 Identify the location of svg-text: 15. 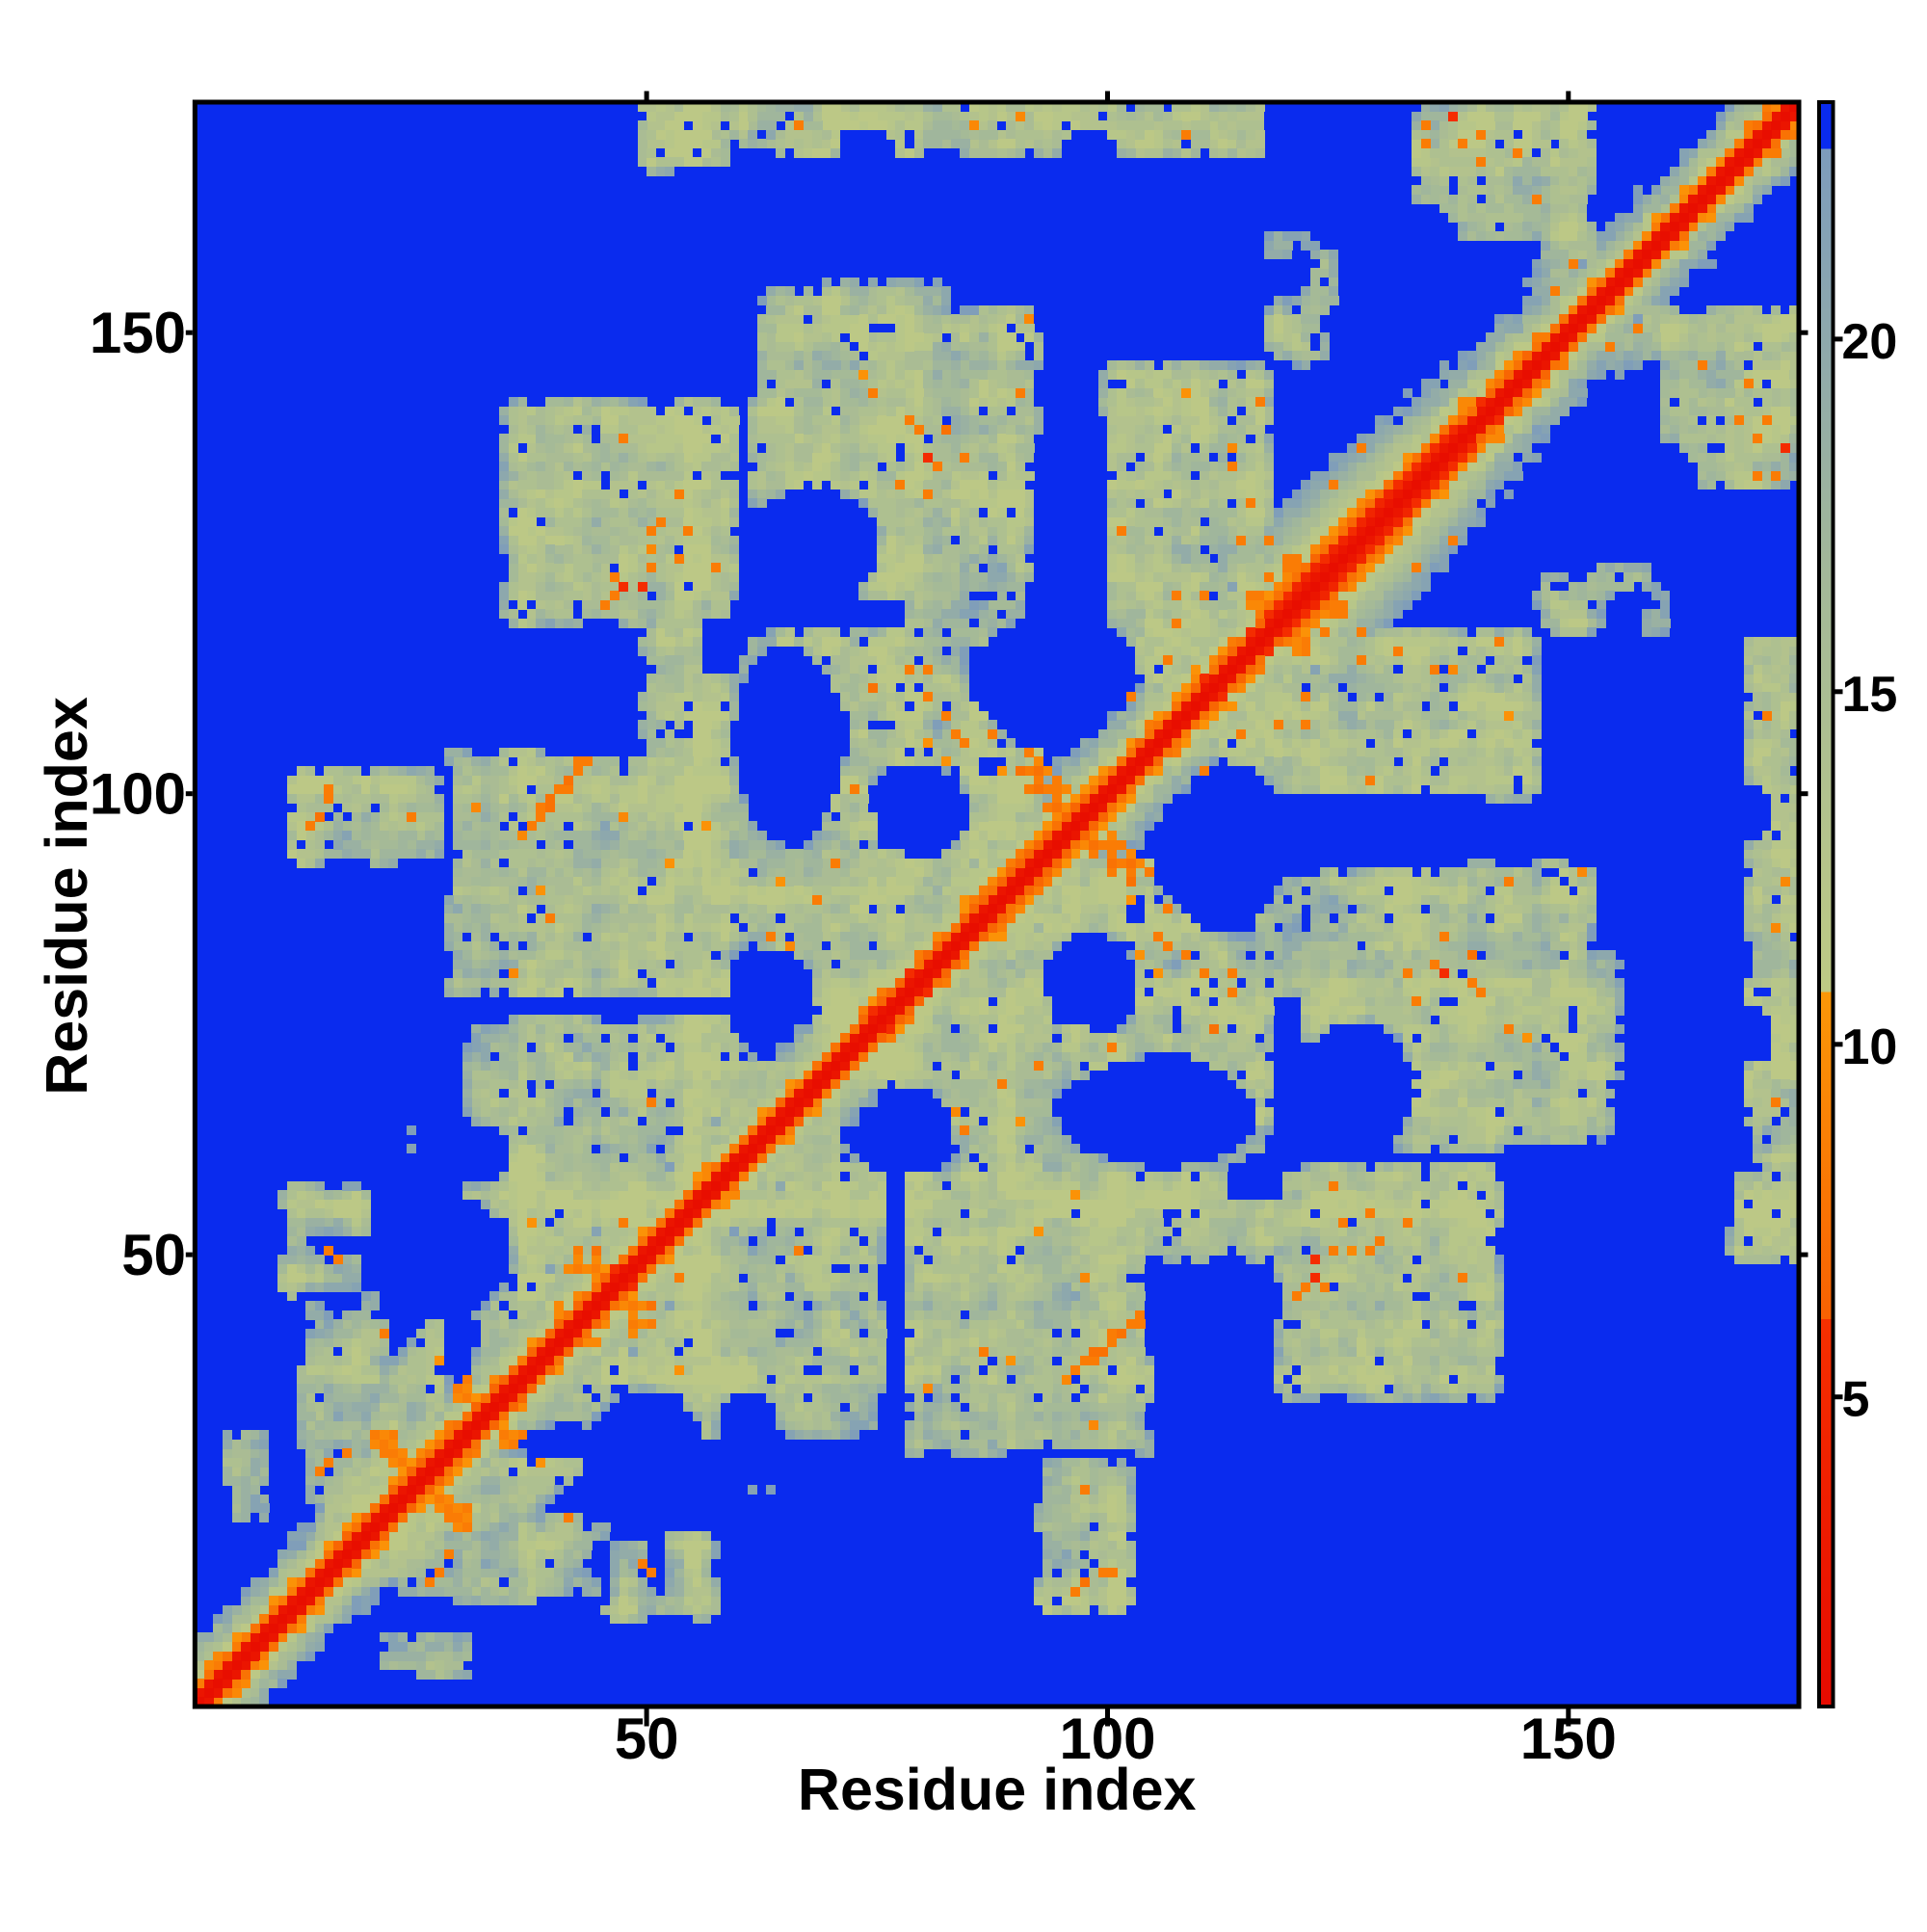
(1870, 695).